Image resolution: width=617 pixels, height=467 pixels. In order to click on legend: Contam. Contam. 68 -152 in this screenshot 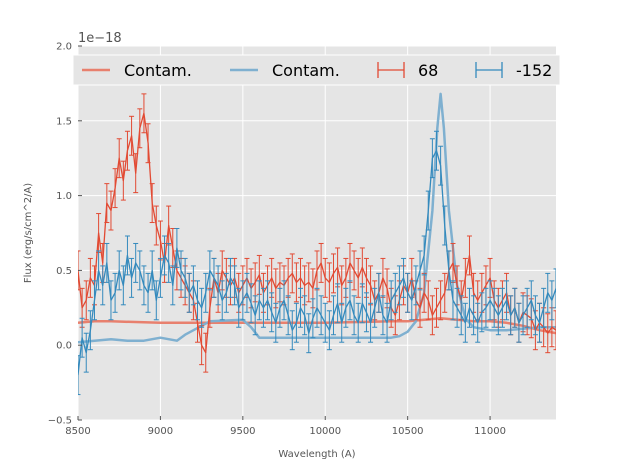, I will do `click(316, 70)`.